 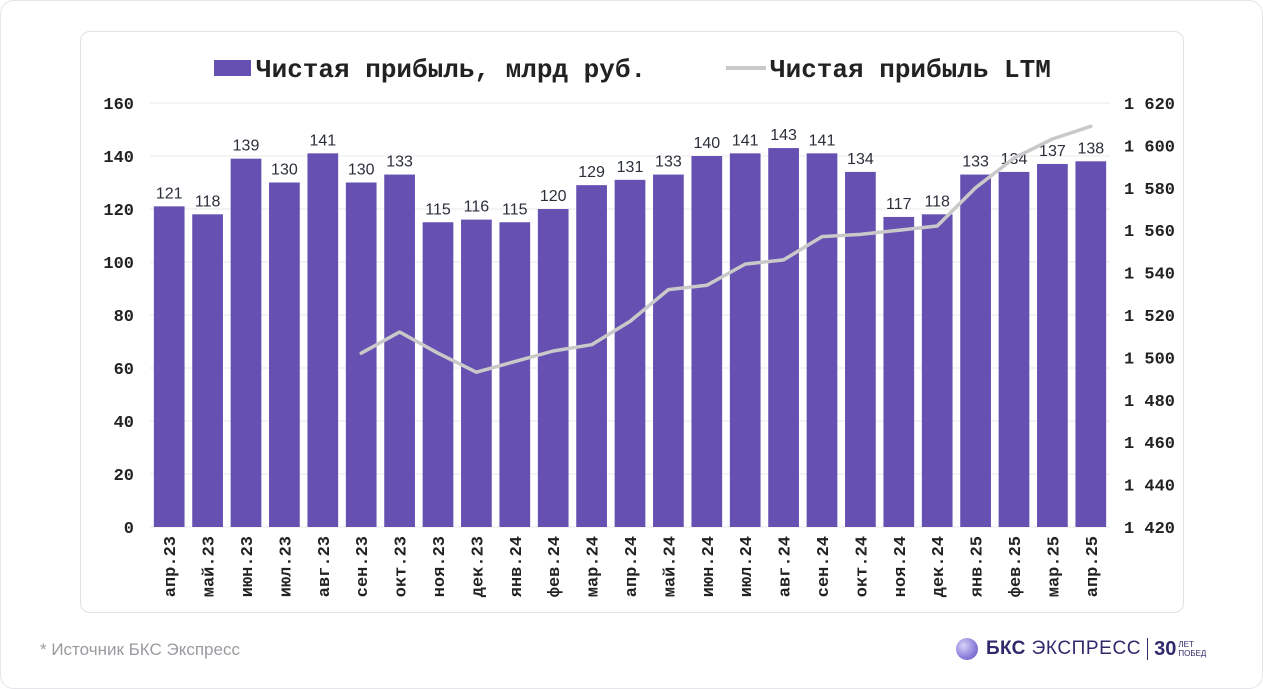 I want to click on y-right-tick-label: 1 540, so click(x=1149, y=275).